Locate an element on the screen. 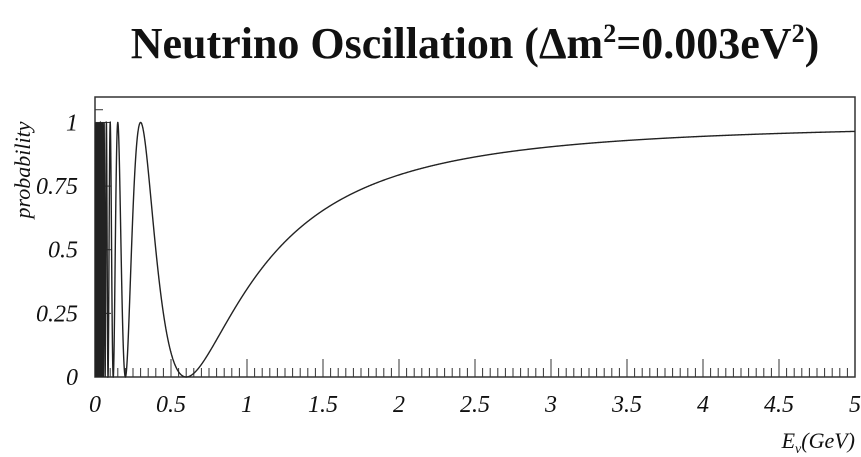  x-axis-ticks is located at coordinates (475, 368).